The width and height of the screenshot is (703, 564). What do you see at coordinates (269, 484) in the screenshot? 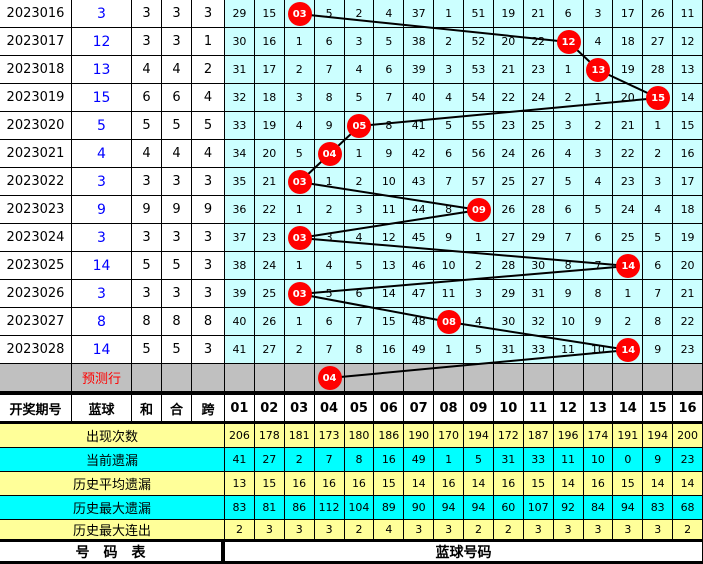
I see `stat-value: 15` at bounding box center [269, 484].